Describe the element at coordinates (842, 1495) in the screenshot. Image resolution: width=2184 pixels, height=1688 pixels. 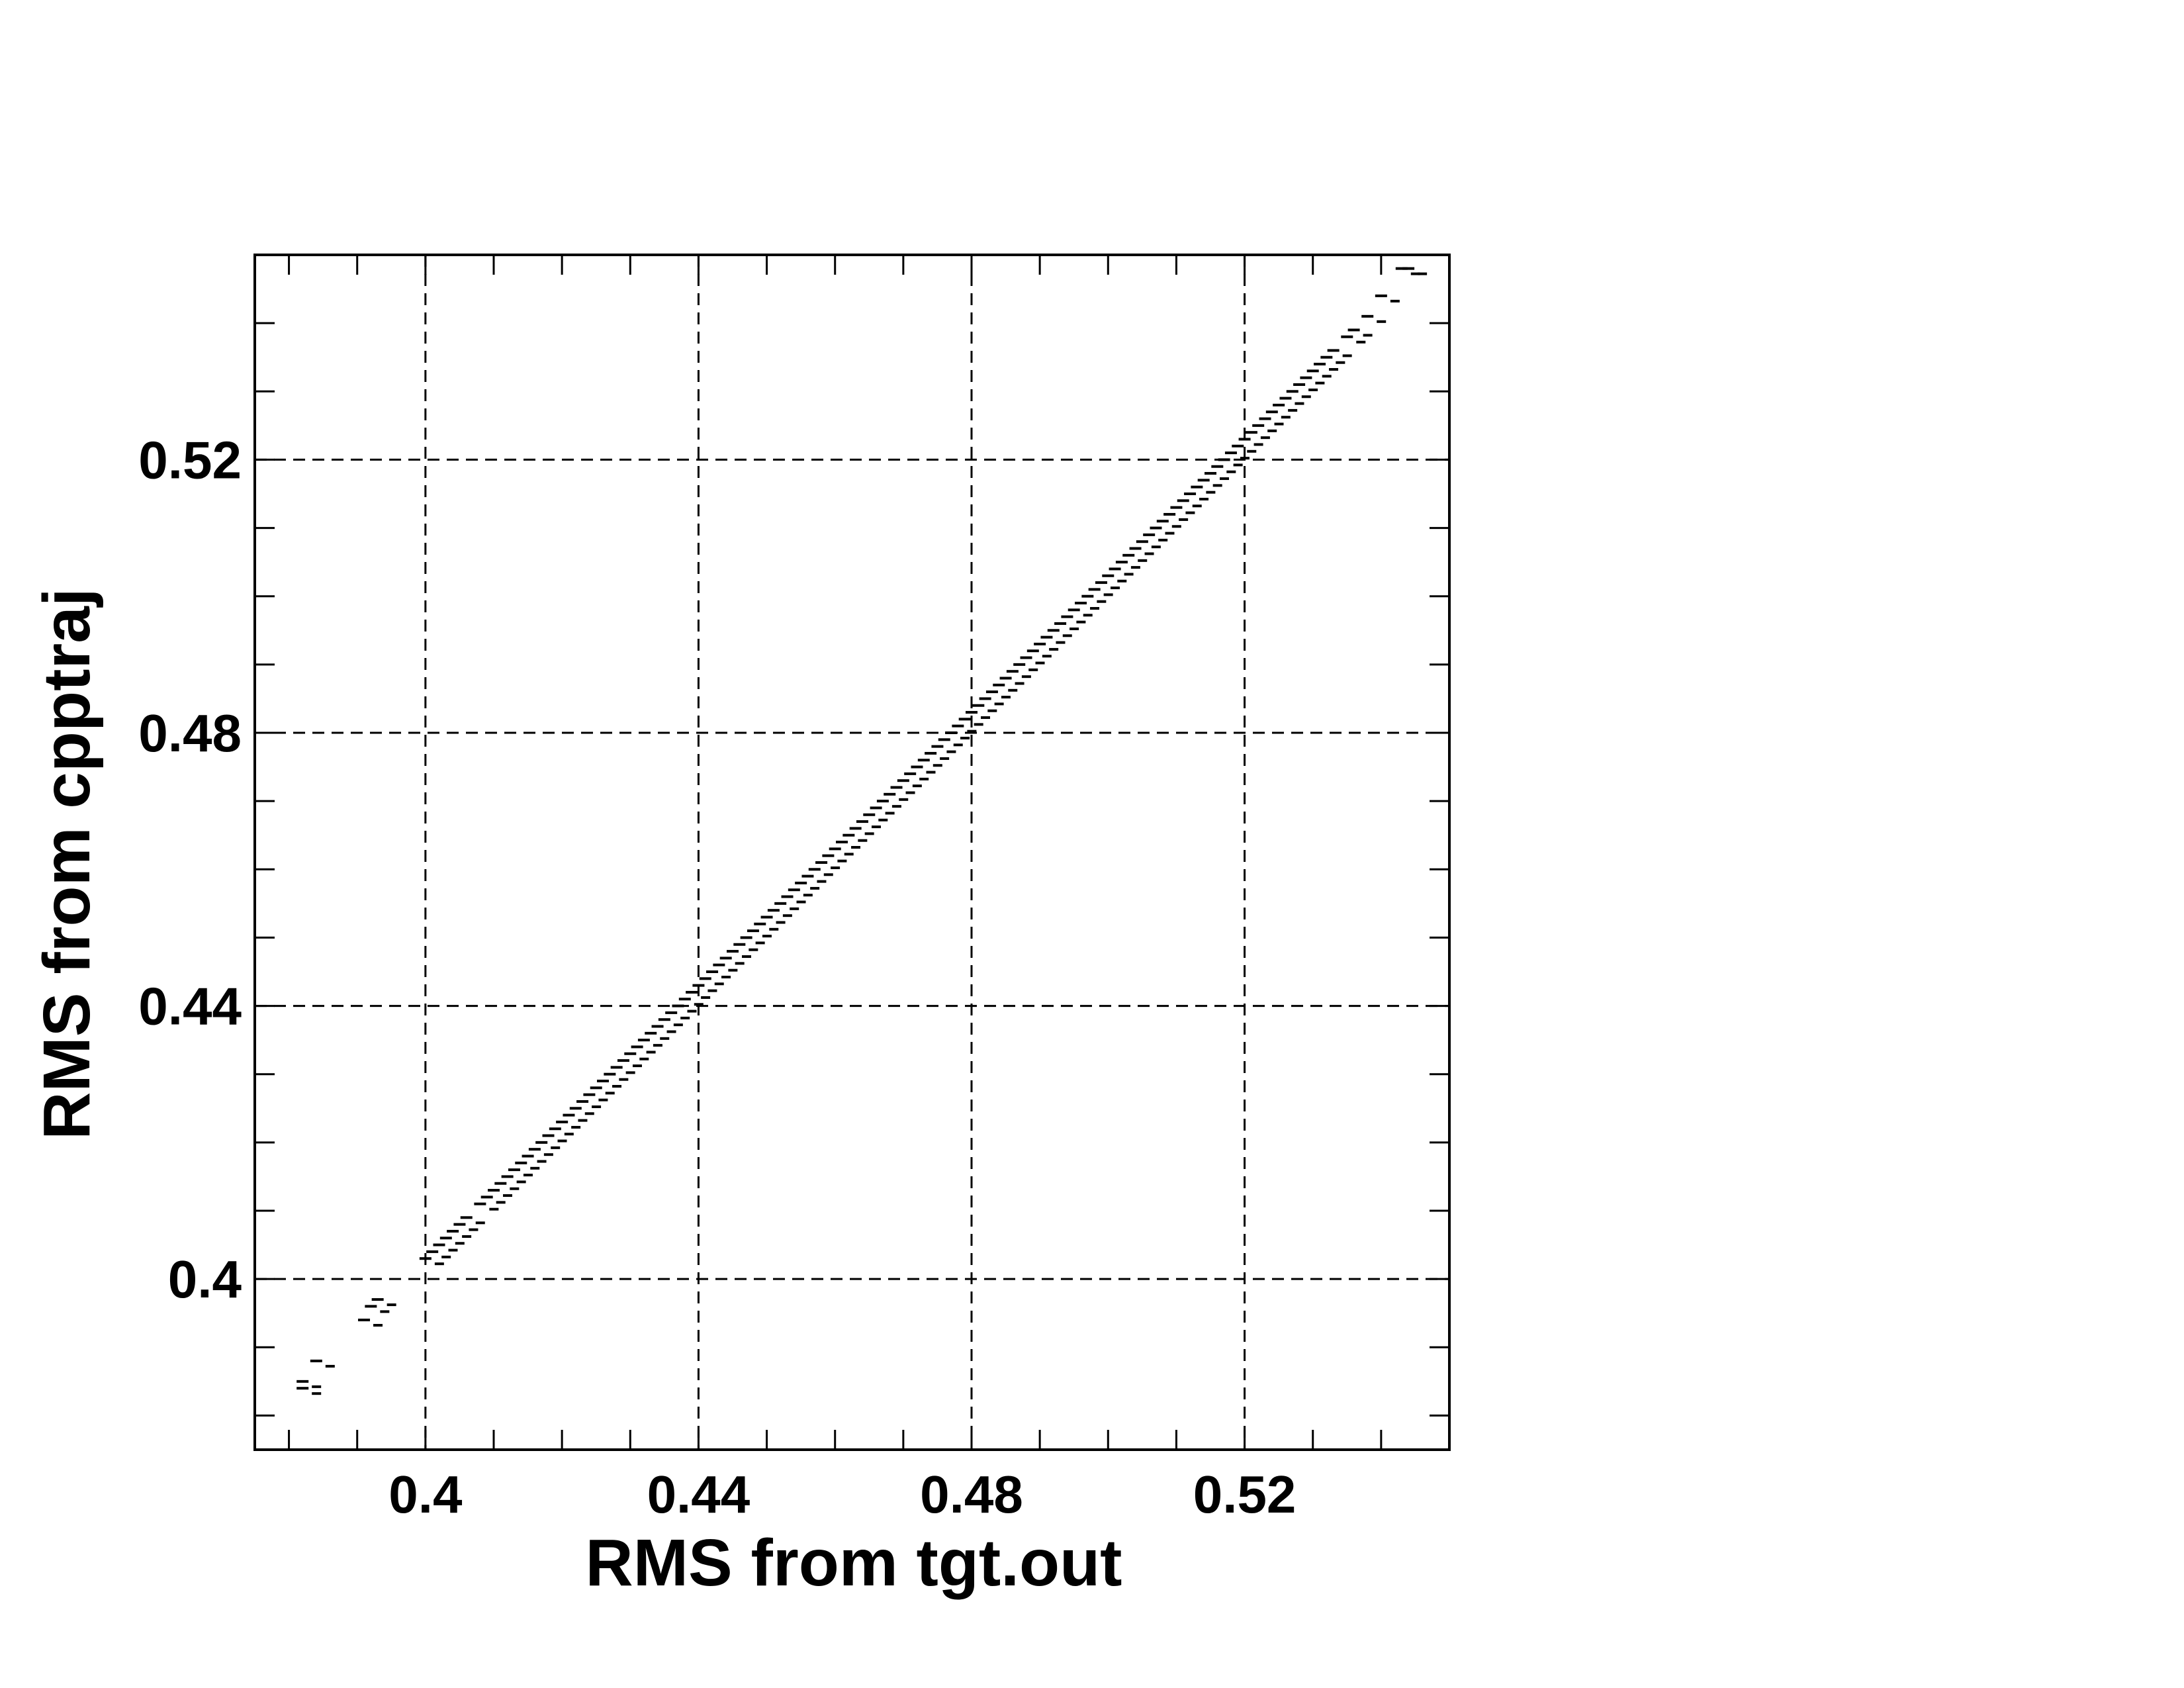
I see `x-tick-labels: 0.4 0.44 0.48 0.52` at that location.